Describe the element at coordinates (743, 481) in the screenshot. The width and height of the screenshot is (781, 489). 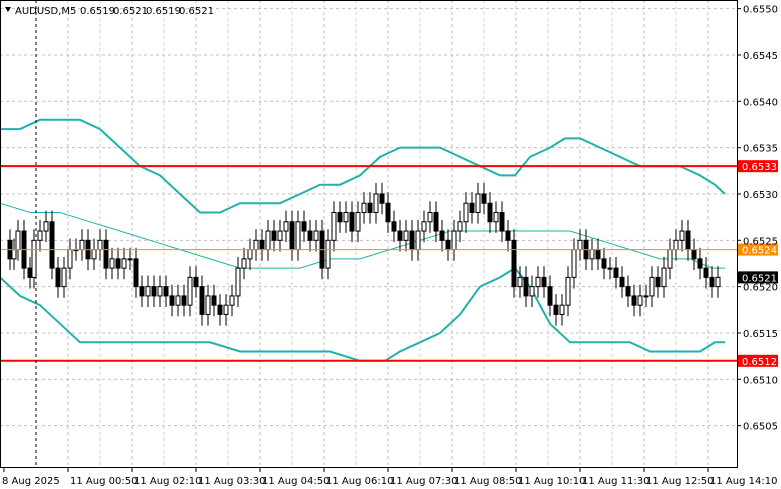
I see `x-tick-label: 11 Aug 14:10` at that location.